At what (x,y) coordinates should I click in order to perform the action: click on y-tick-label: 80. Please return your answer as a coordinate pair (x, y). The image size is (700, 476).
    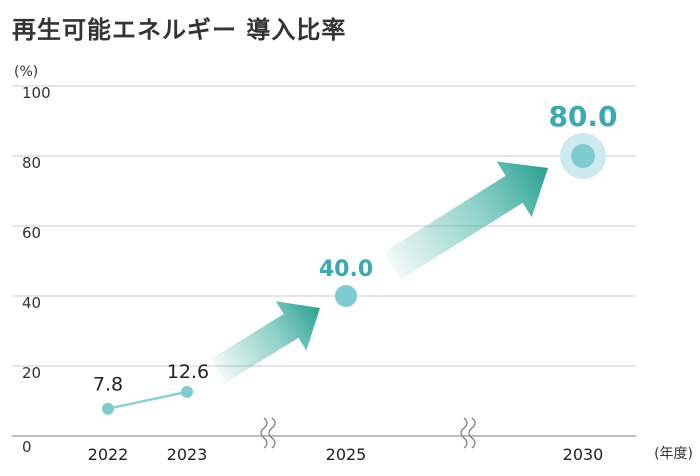
    Looking at the image, I should click on (31, 163).